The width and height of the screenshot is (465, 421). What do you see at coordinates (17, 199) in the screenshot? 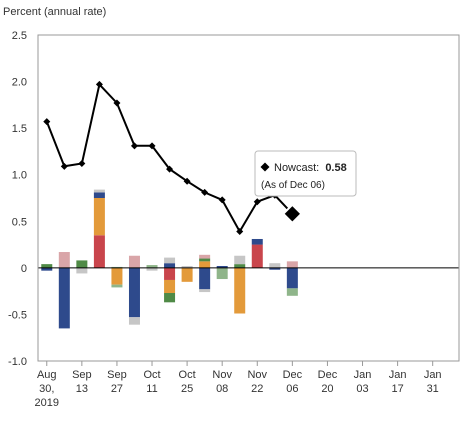
I see `y-axis-tick-labels: 2.5 2.0 1.5 1.0 0.5 0 -0.5 -1.0` at bounding box center [17, 199].